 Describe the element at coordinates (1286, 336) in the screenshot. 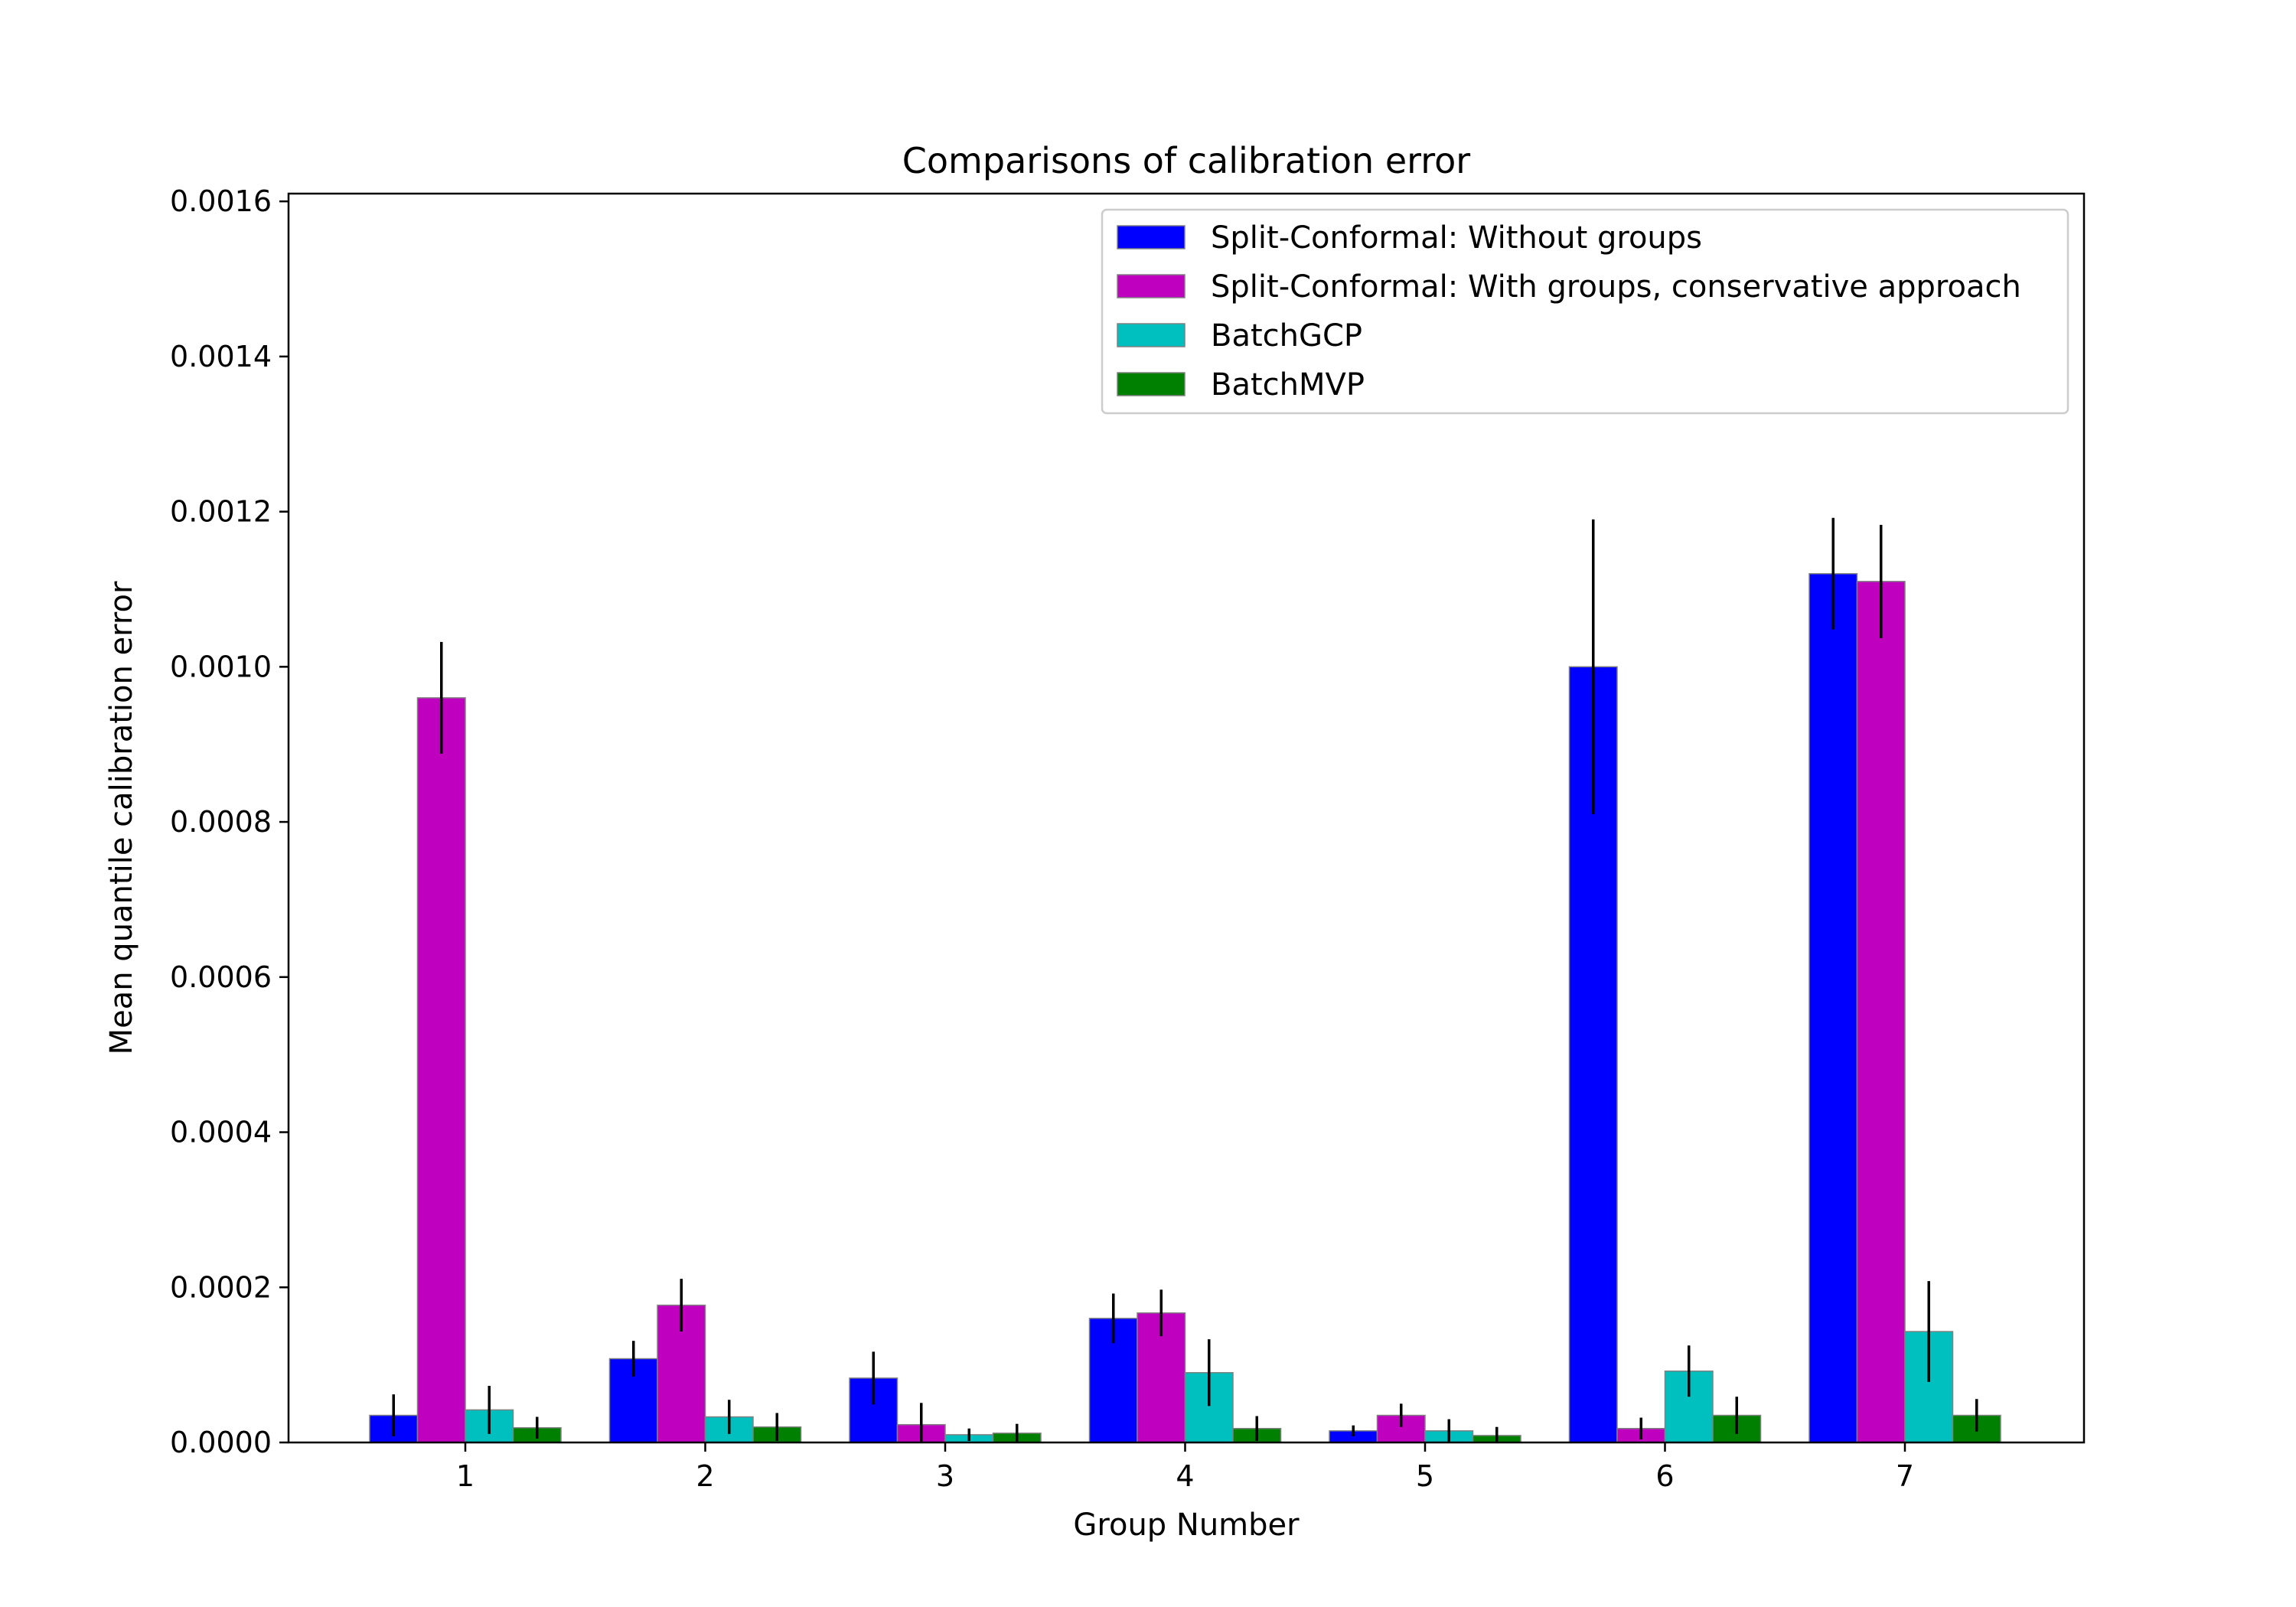

I see `legend-label: BatchGCP` at that location.